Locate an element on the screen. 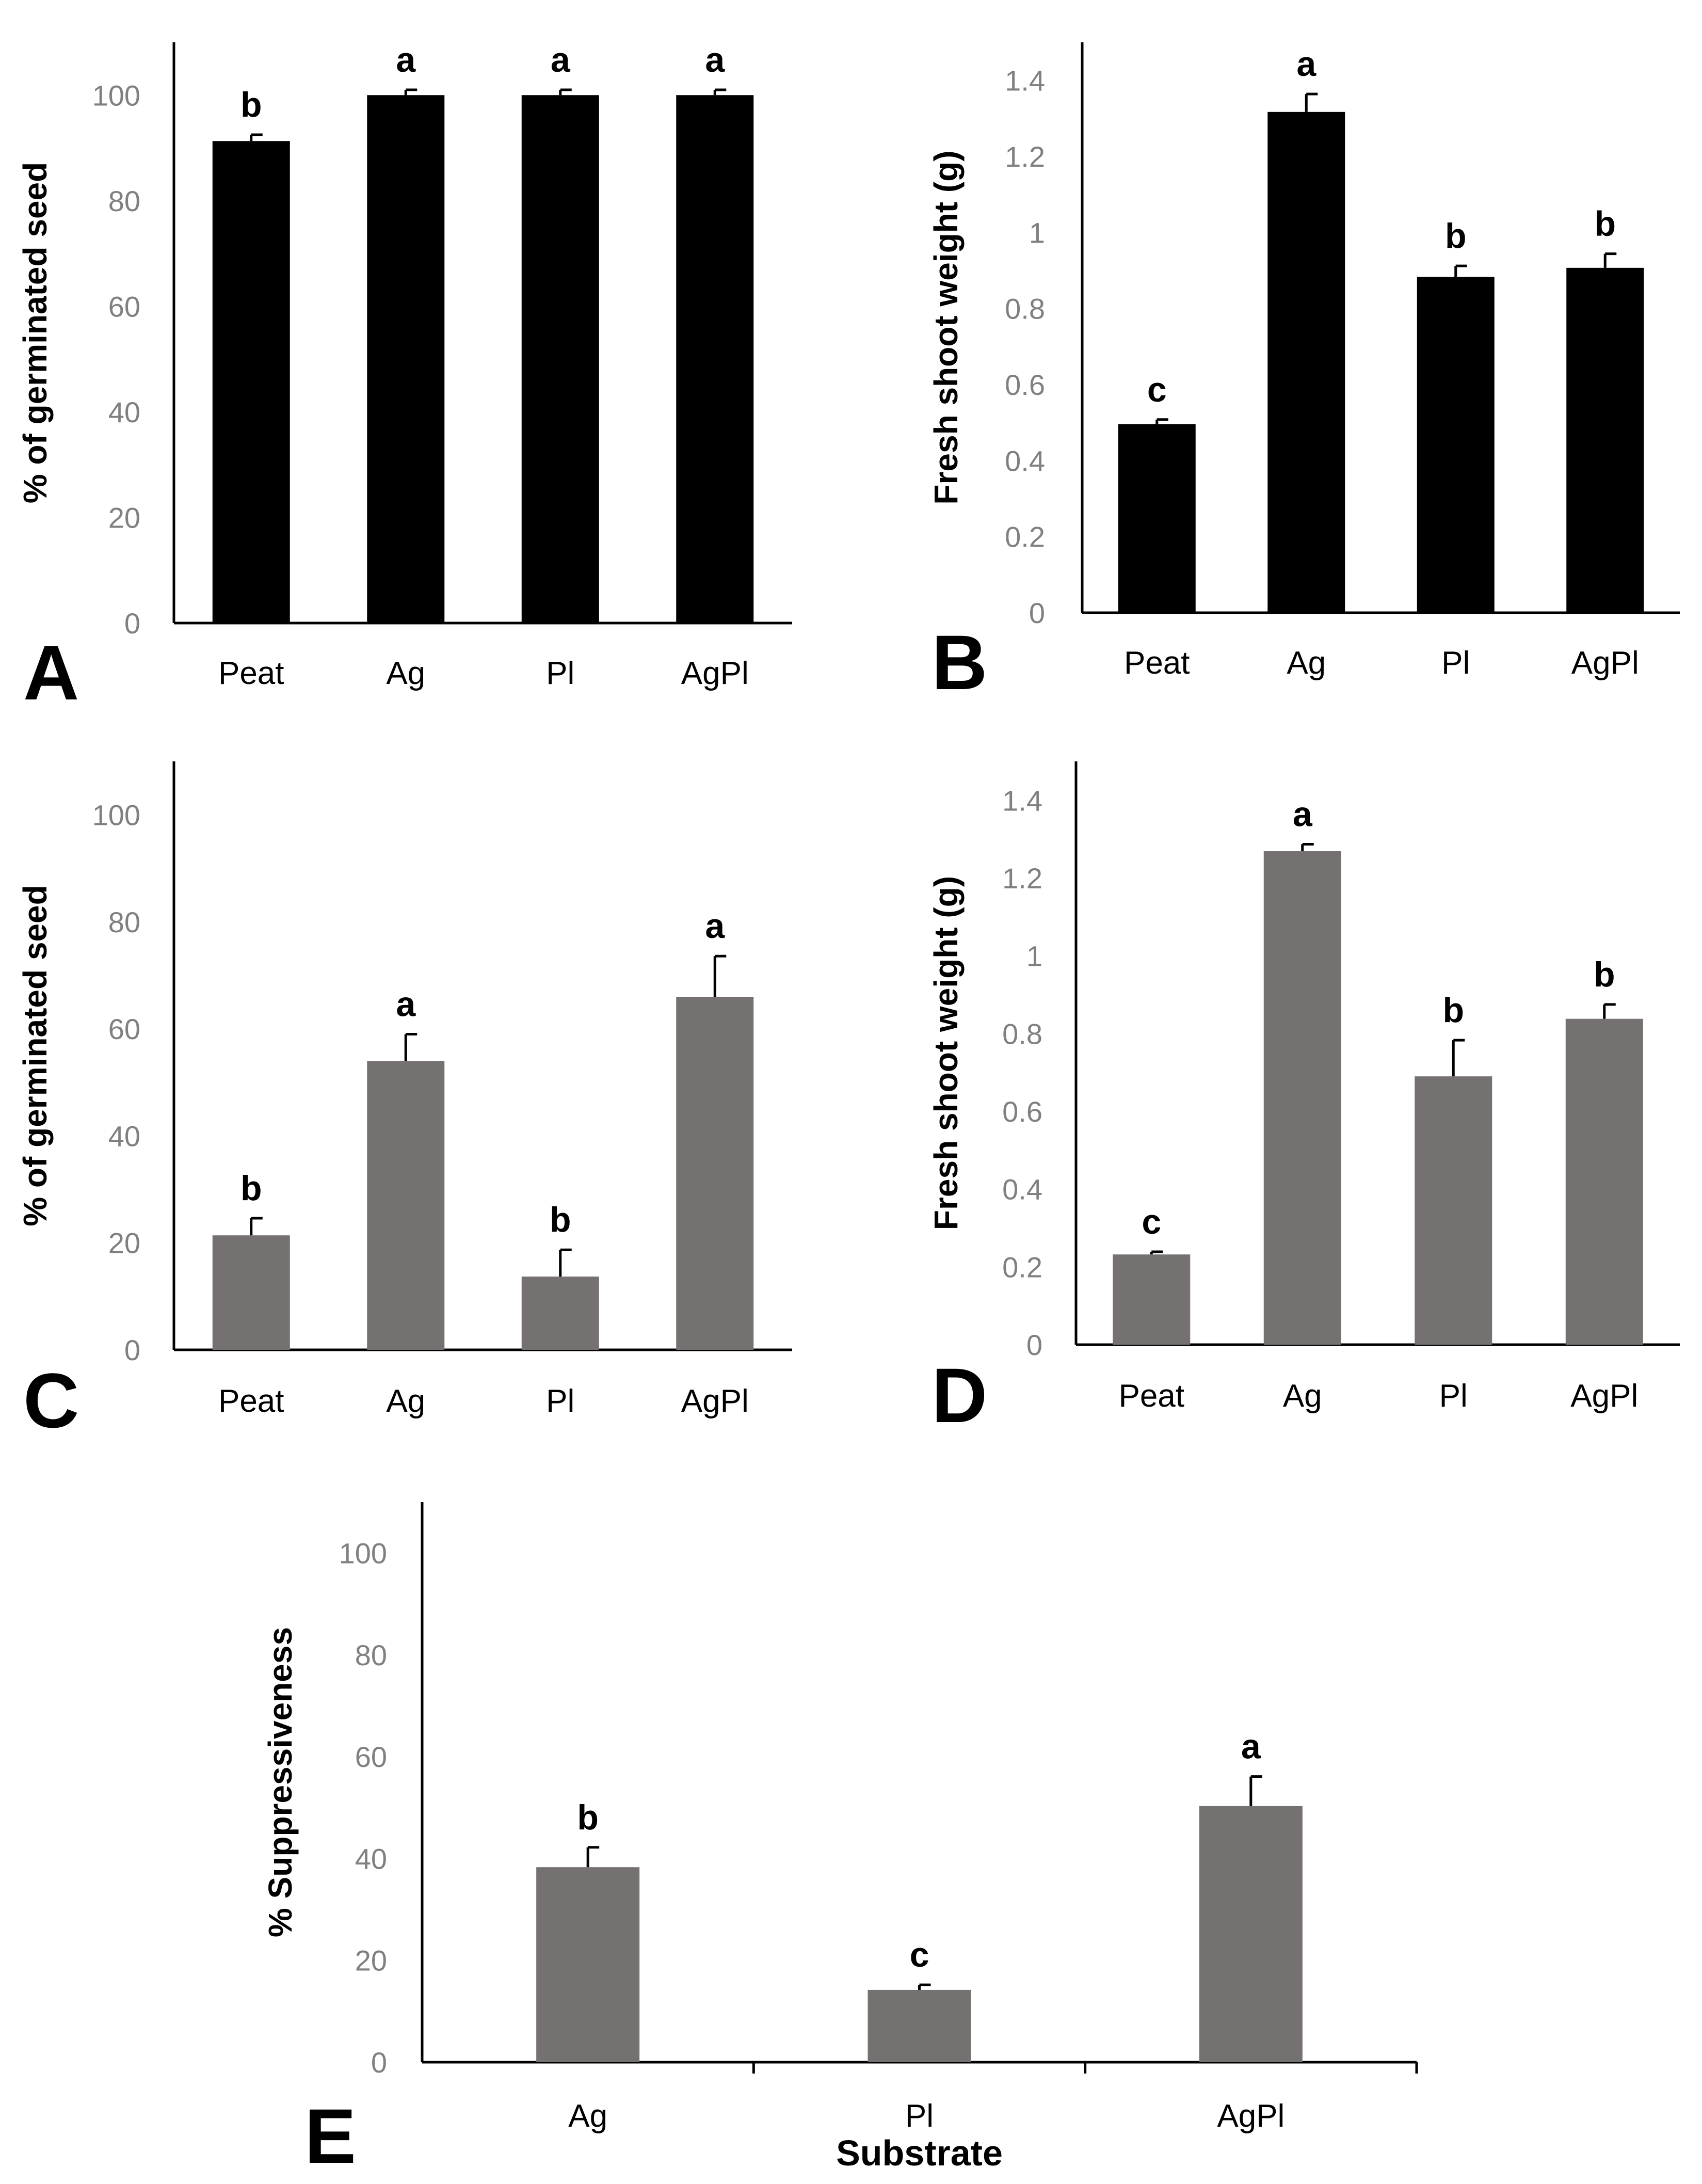 The image size is (1702, 2184). y-axis-title: % Suppressiveness is located at coordinates (280, 1782).